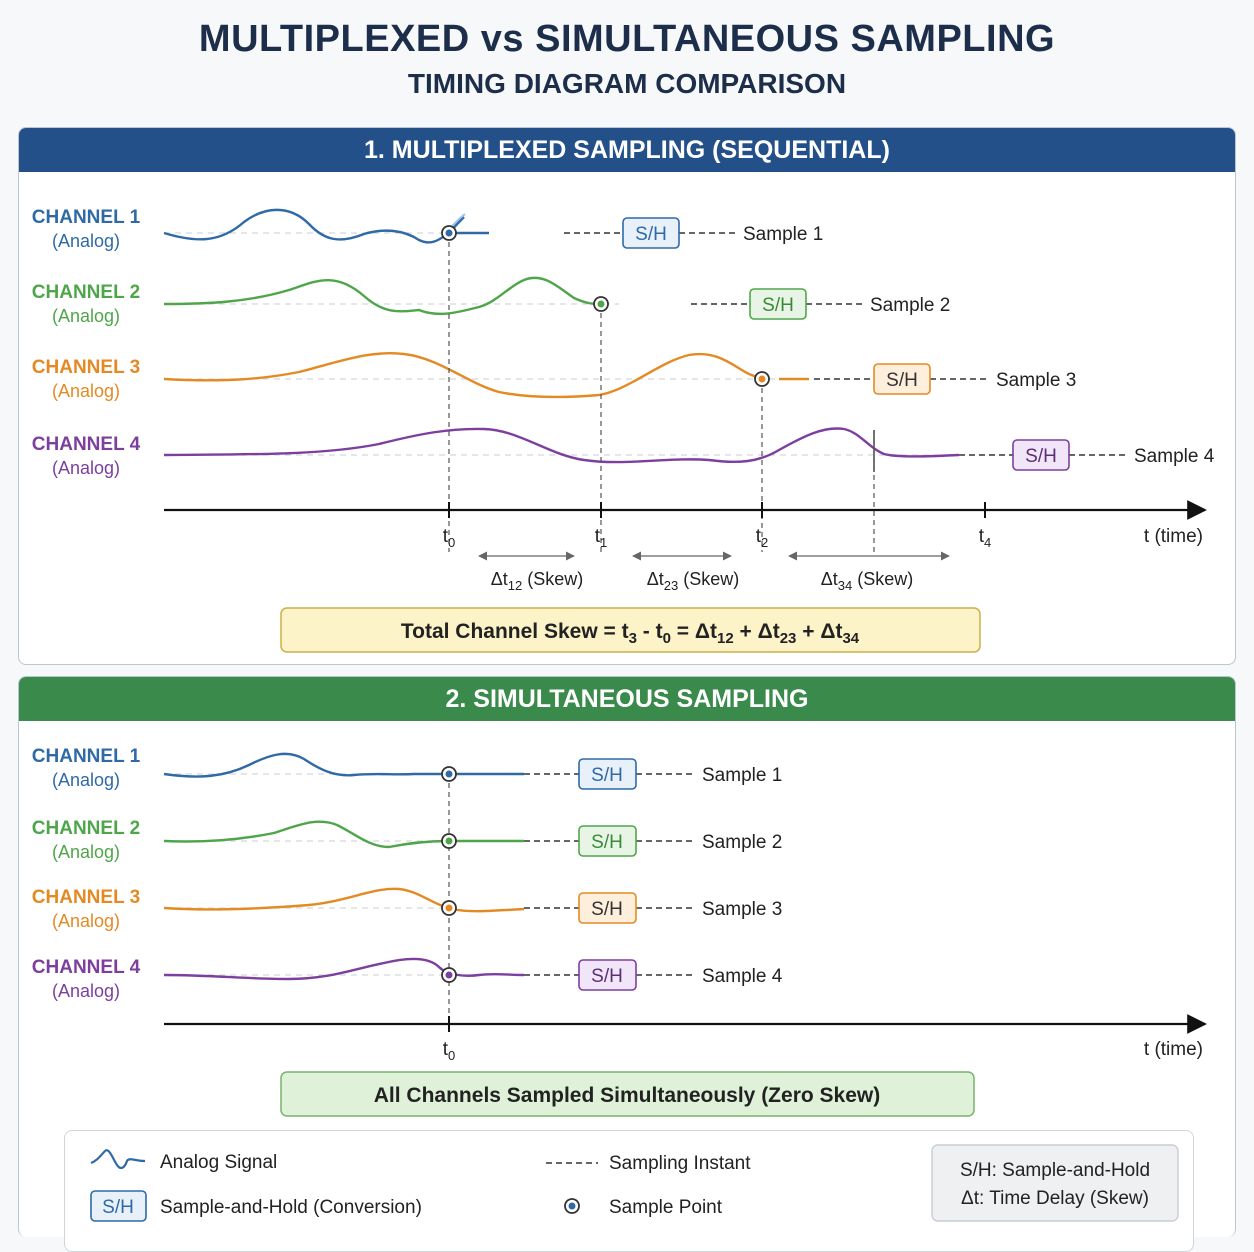  Describe the element at coordinates (1173, 536) in the screenshot. I see `p1-axis-label: t (time)` at that location.